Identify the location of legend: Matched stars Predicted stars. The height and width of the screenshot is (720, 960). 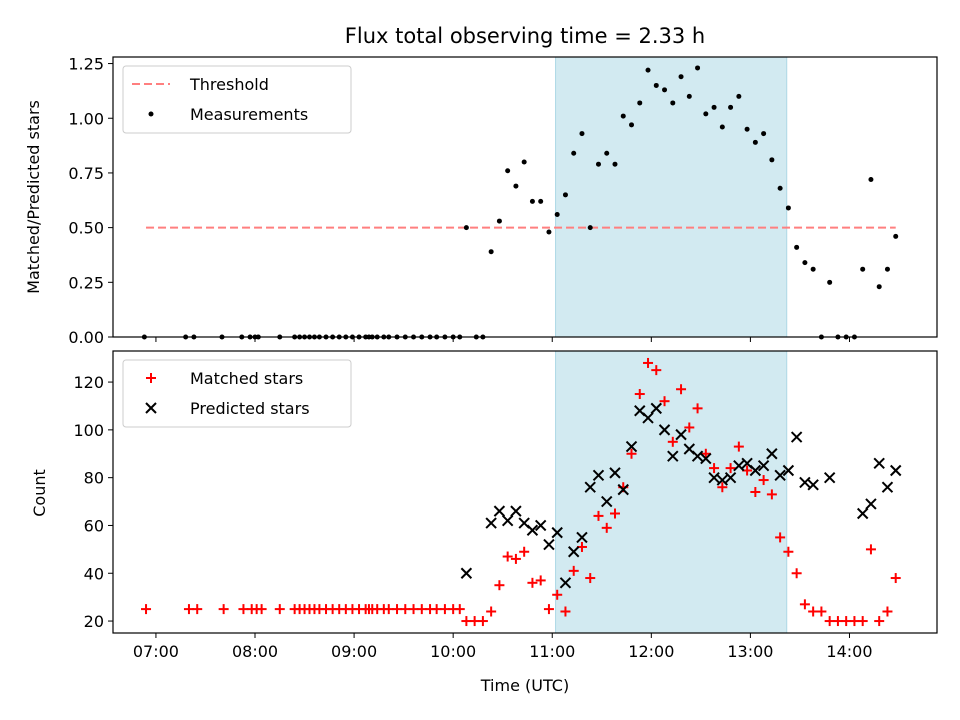
(237, 393).